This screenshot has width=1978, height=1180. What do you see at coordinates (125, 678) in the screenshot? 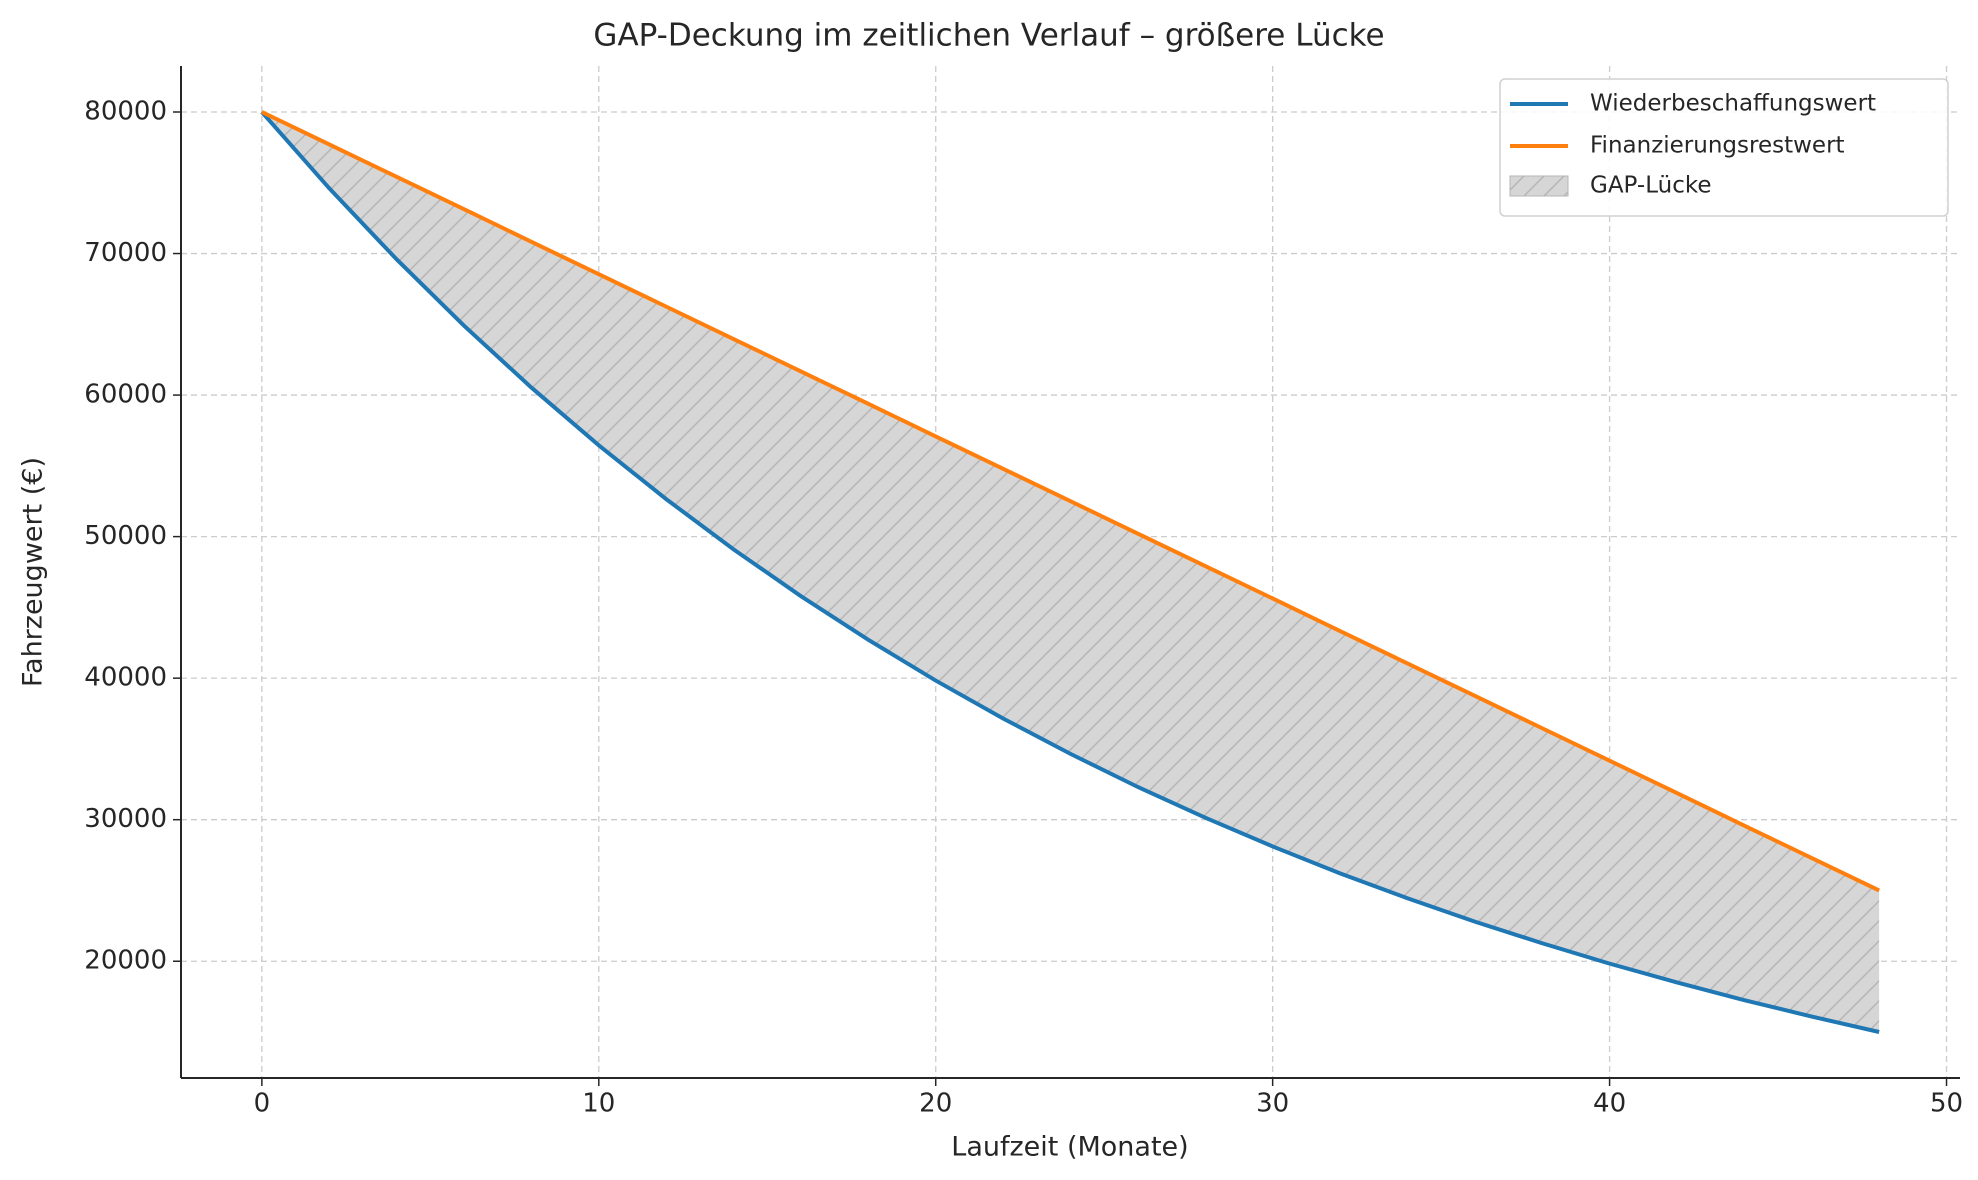
I see `y-tick-label: 40000` at bounding box center [125, 678].